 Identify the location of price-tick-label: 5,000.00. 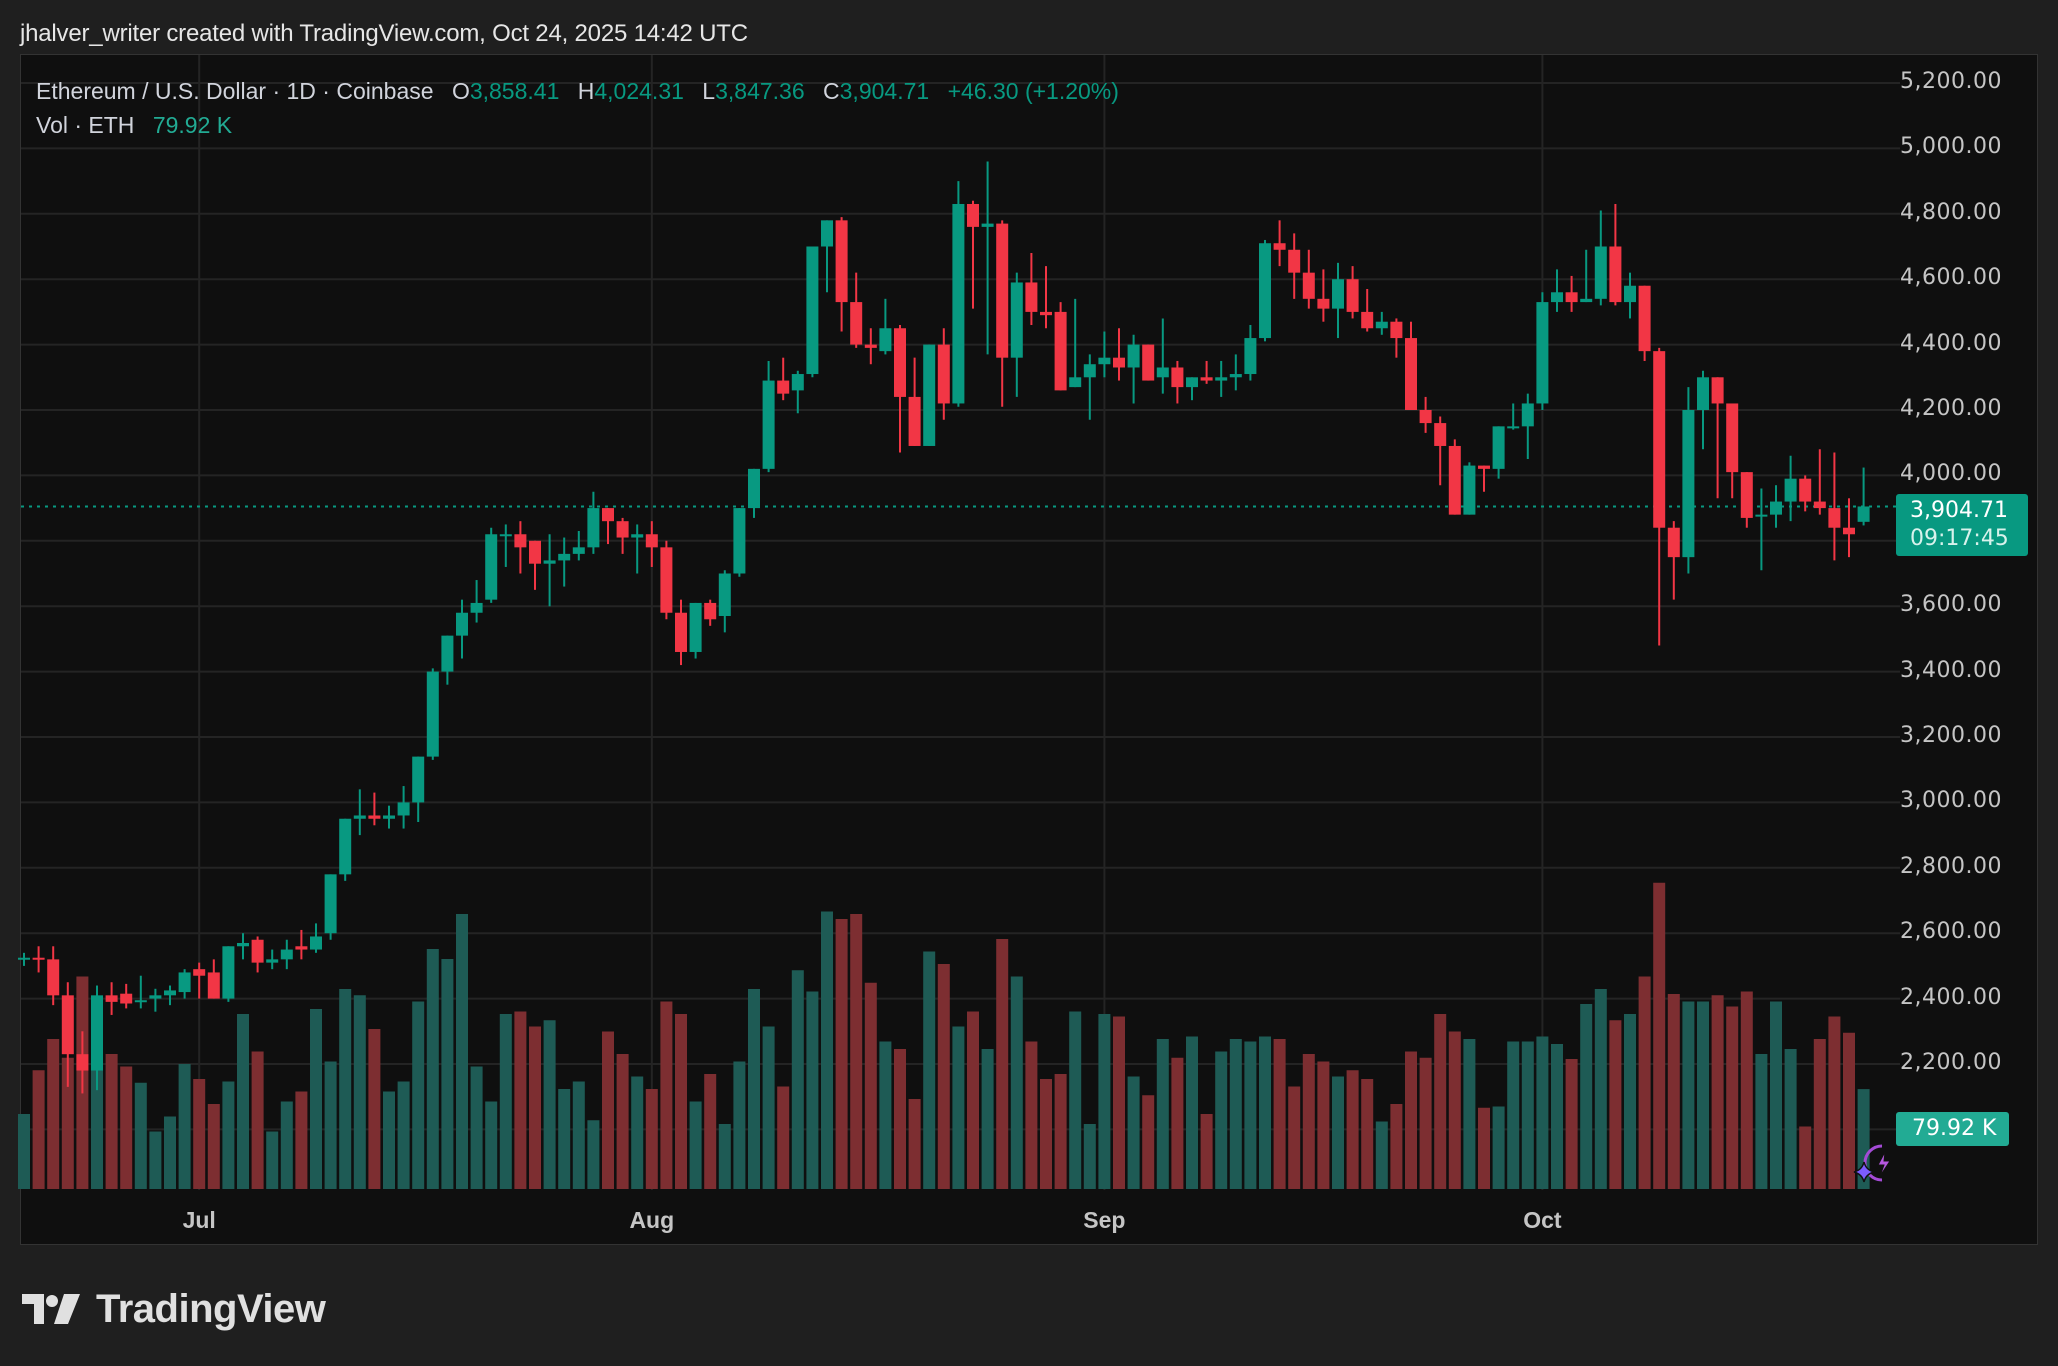
(1951, 147).